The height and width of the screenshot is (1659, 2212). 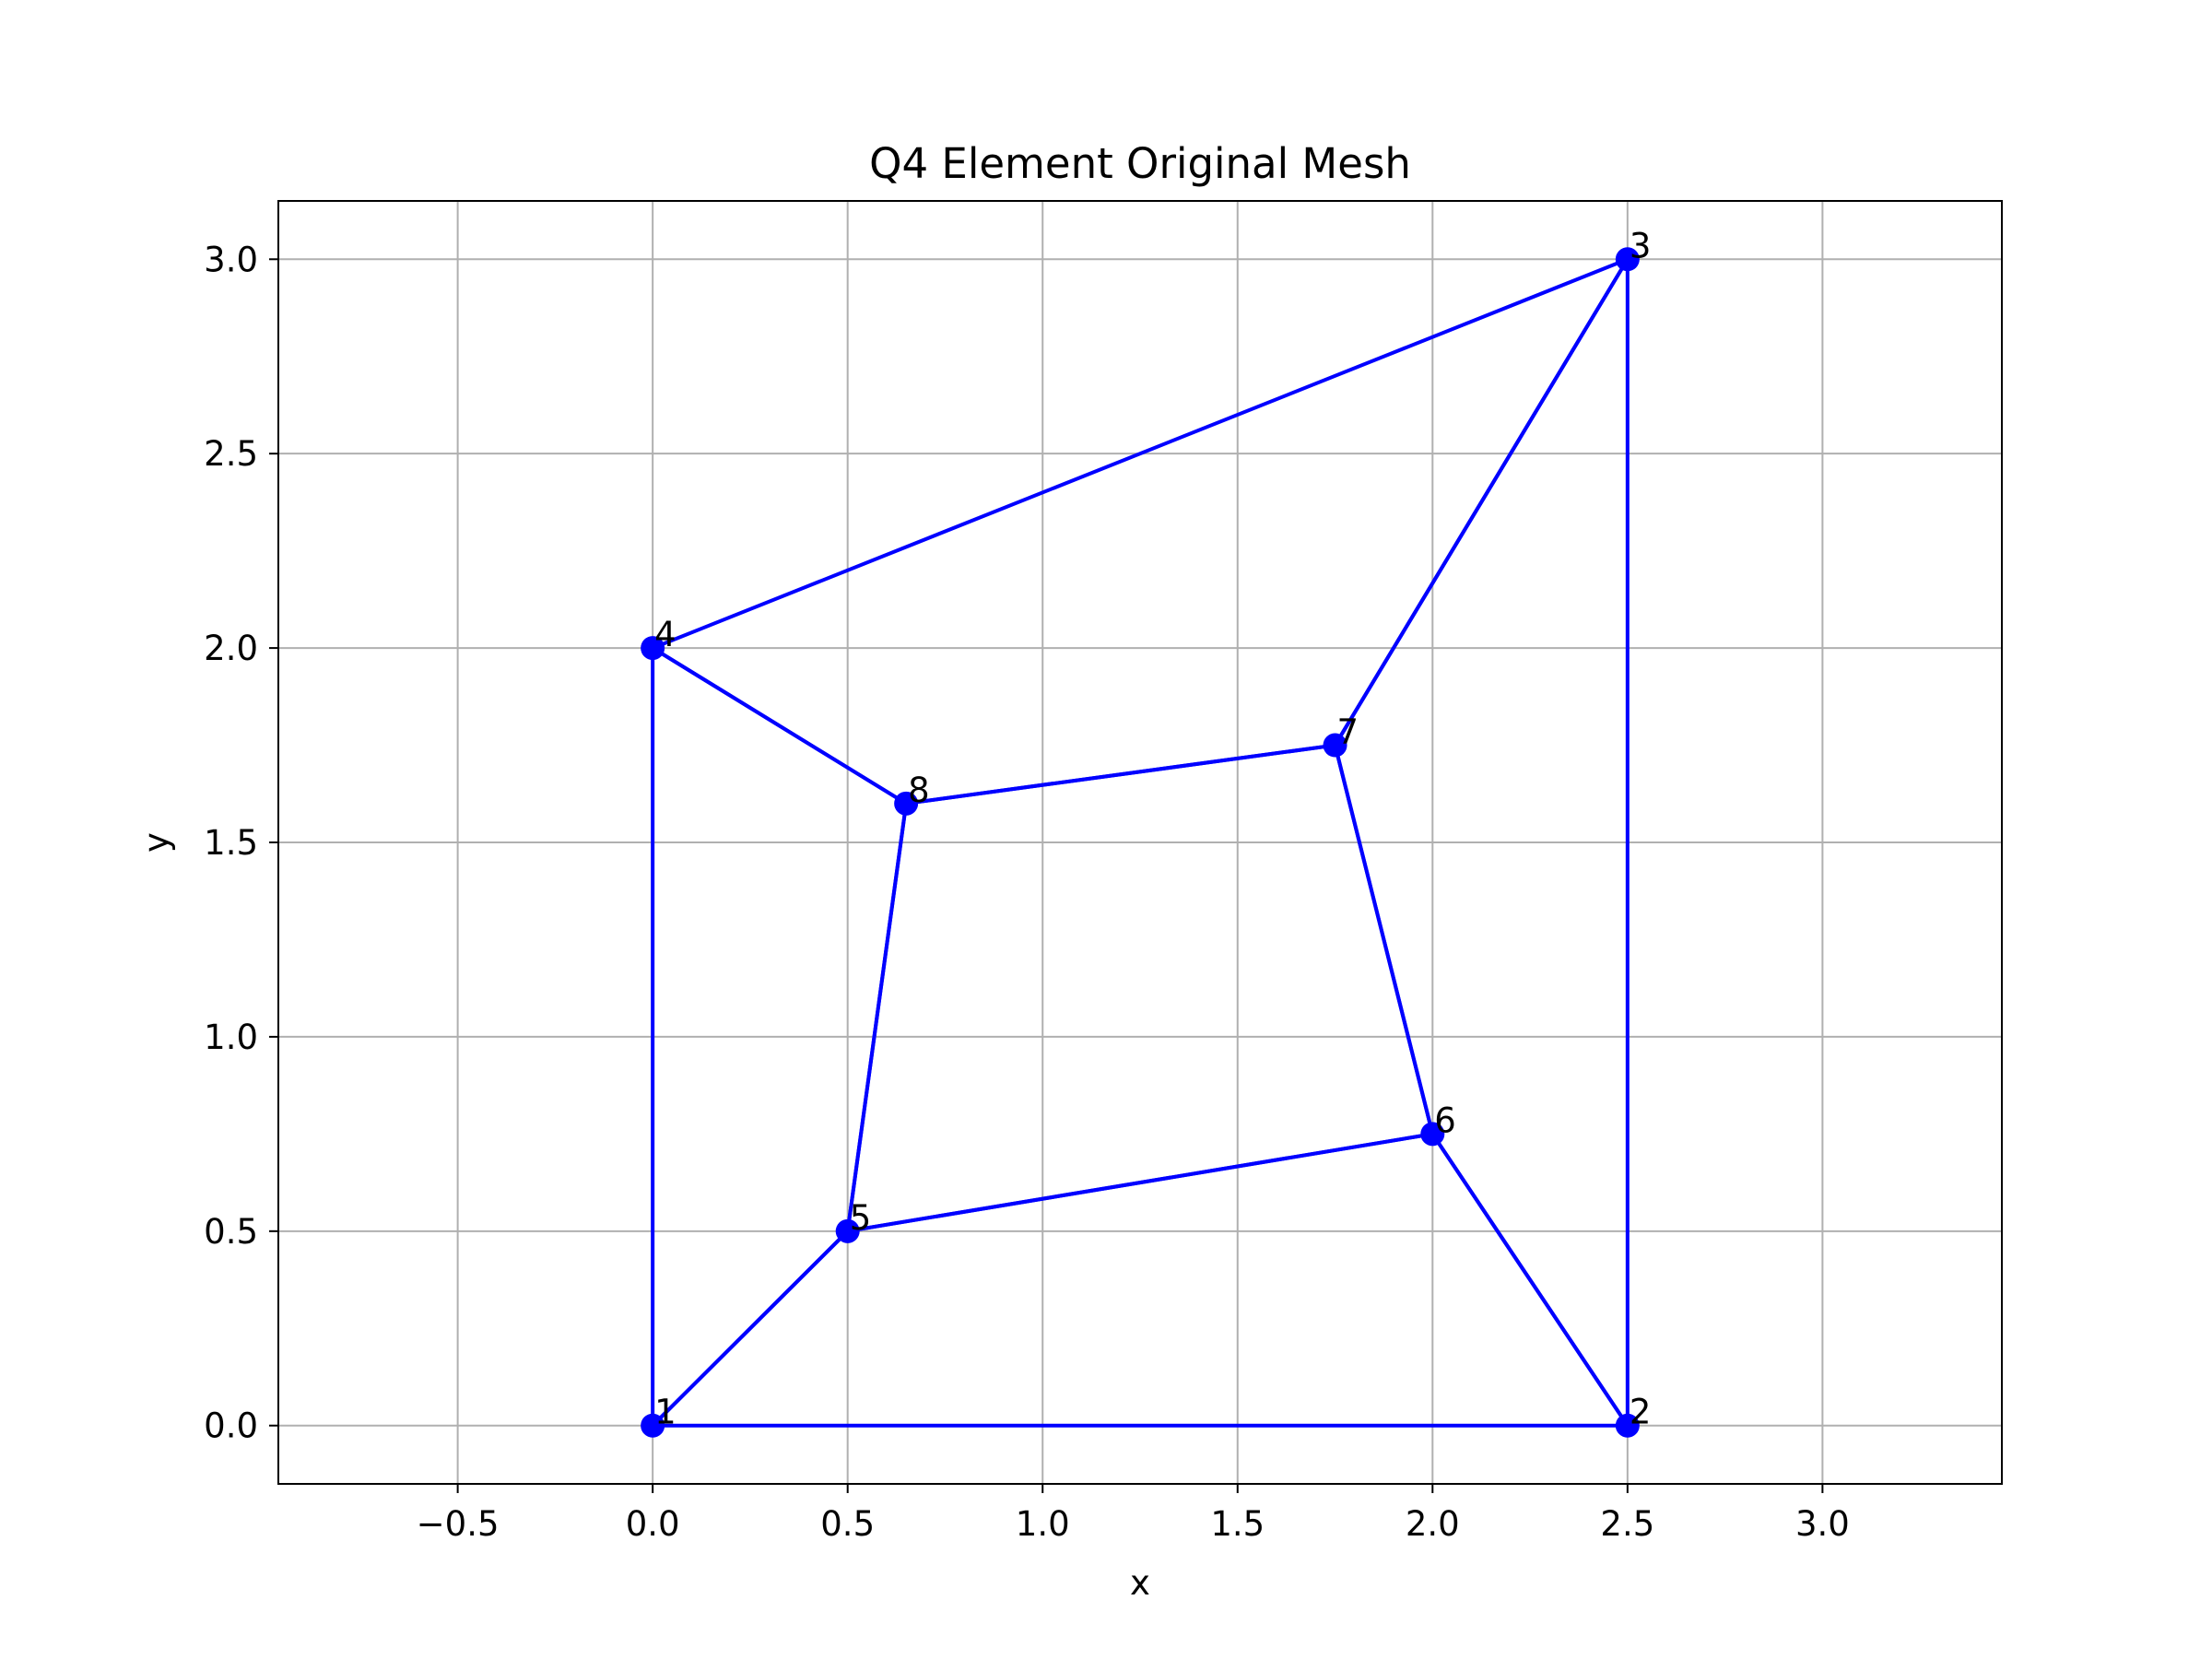 What do you see at coordinates (919, 790) in the screenshot?
I see `node-label: 8` at bounding box center [919, 790].